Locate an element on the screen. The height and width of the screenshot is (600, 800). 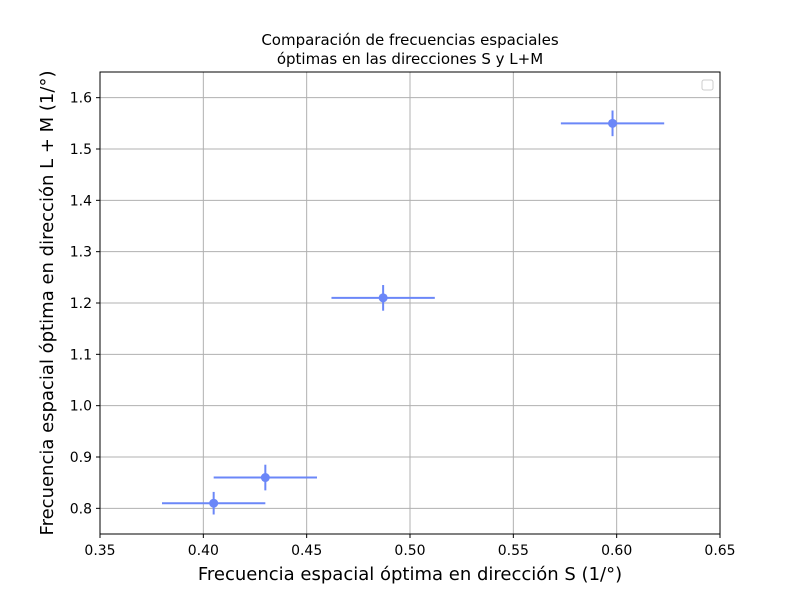
y-tick-label: 1.5 is located at coordinates (81, 150).